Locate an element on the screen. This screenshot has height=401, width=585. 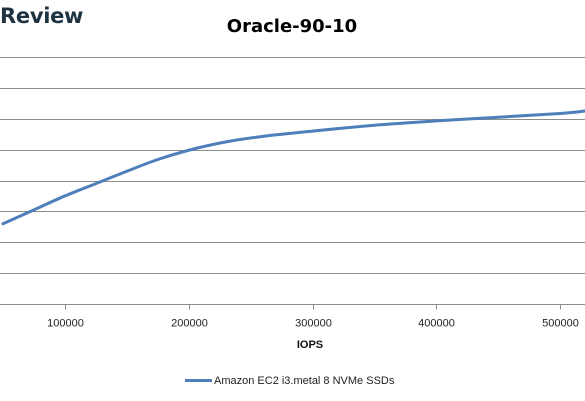
x-tick-label: 500000 is located at coordinates (560, 324).